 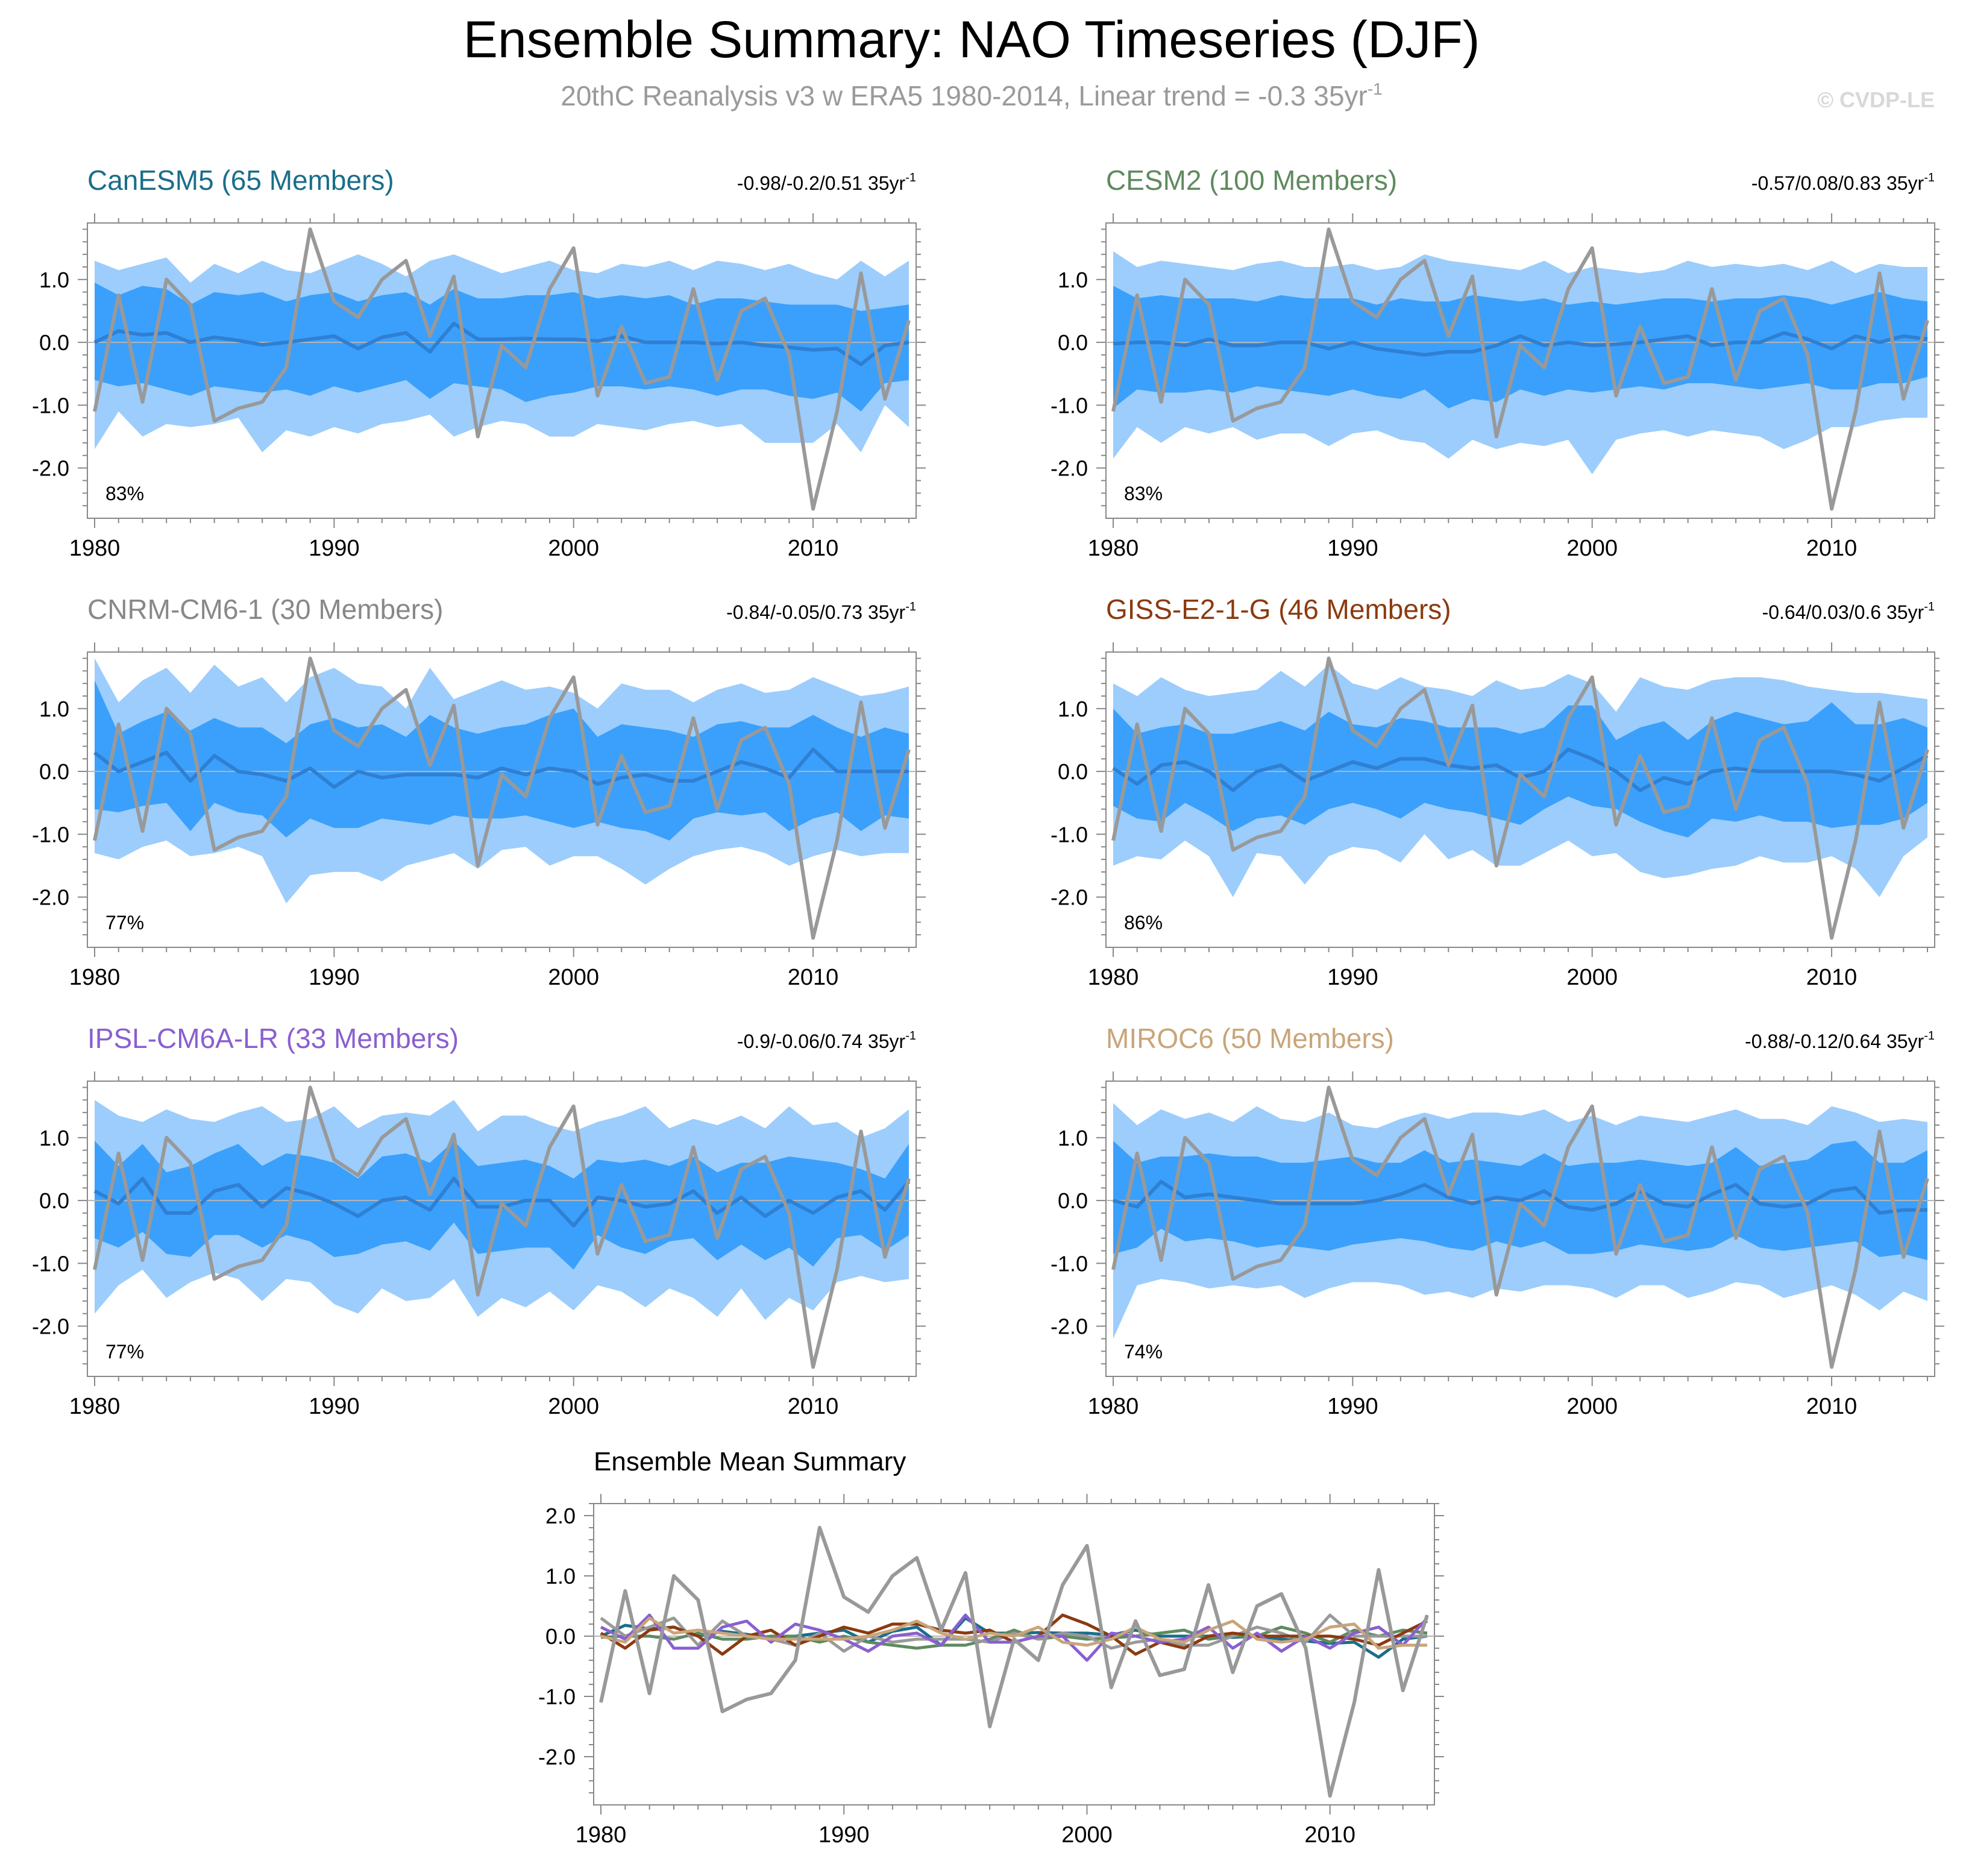 What do you see at coordinates (971, 40) in the screenshot?
I see `figure-title: Ensemble Summary: NAO Timeseries (DJF)` at bounding box center [971, 40].